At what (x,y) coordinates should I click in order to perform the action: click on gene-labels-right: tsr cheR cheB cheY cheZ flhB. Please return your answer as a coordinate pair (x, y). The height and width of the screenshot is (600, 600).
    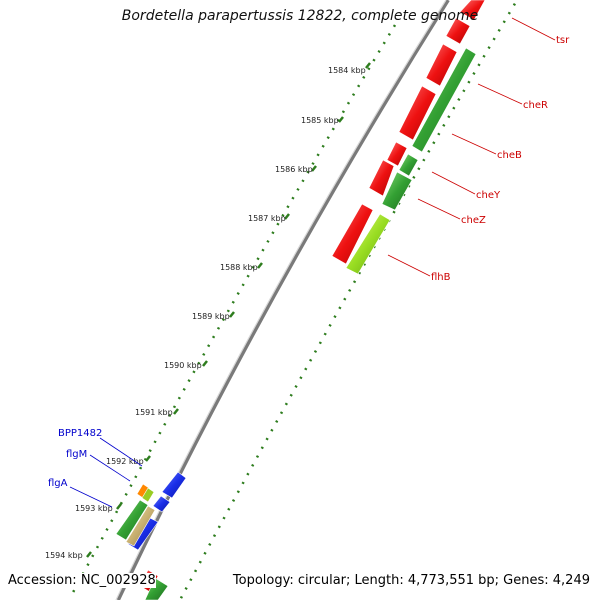
    Looking at the image, I should click on (478, 150).